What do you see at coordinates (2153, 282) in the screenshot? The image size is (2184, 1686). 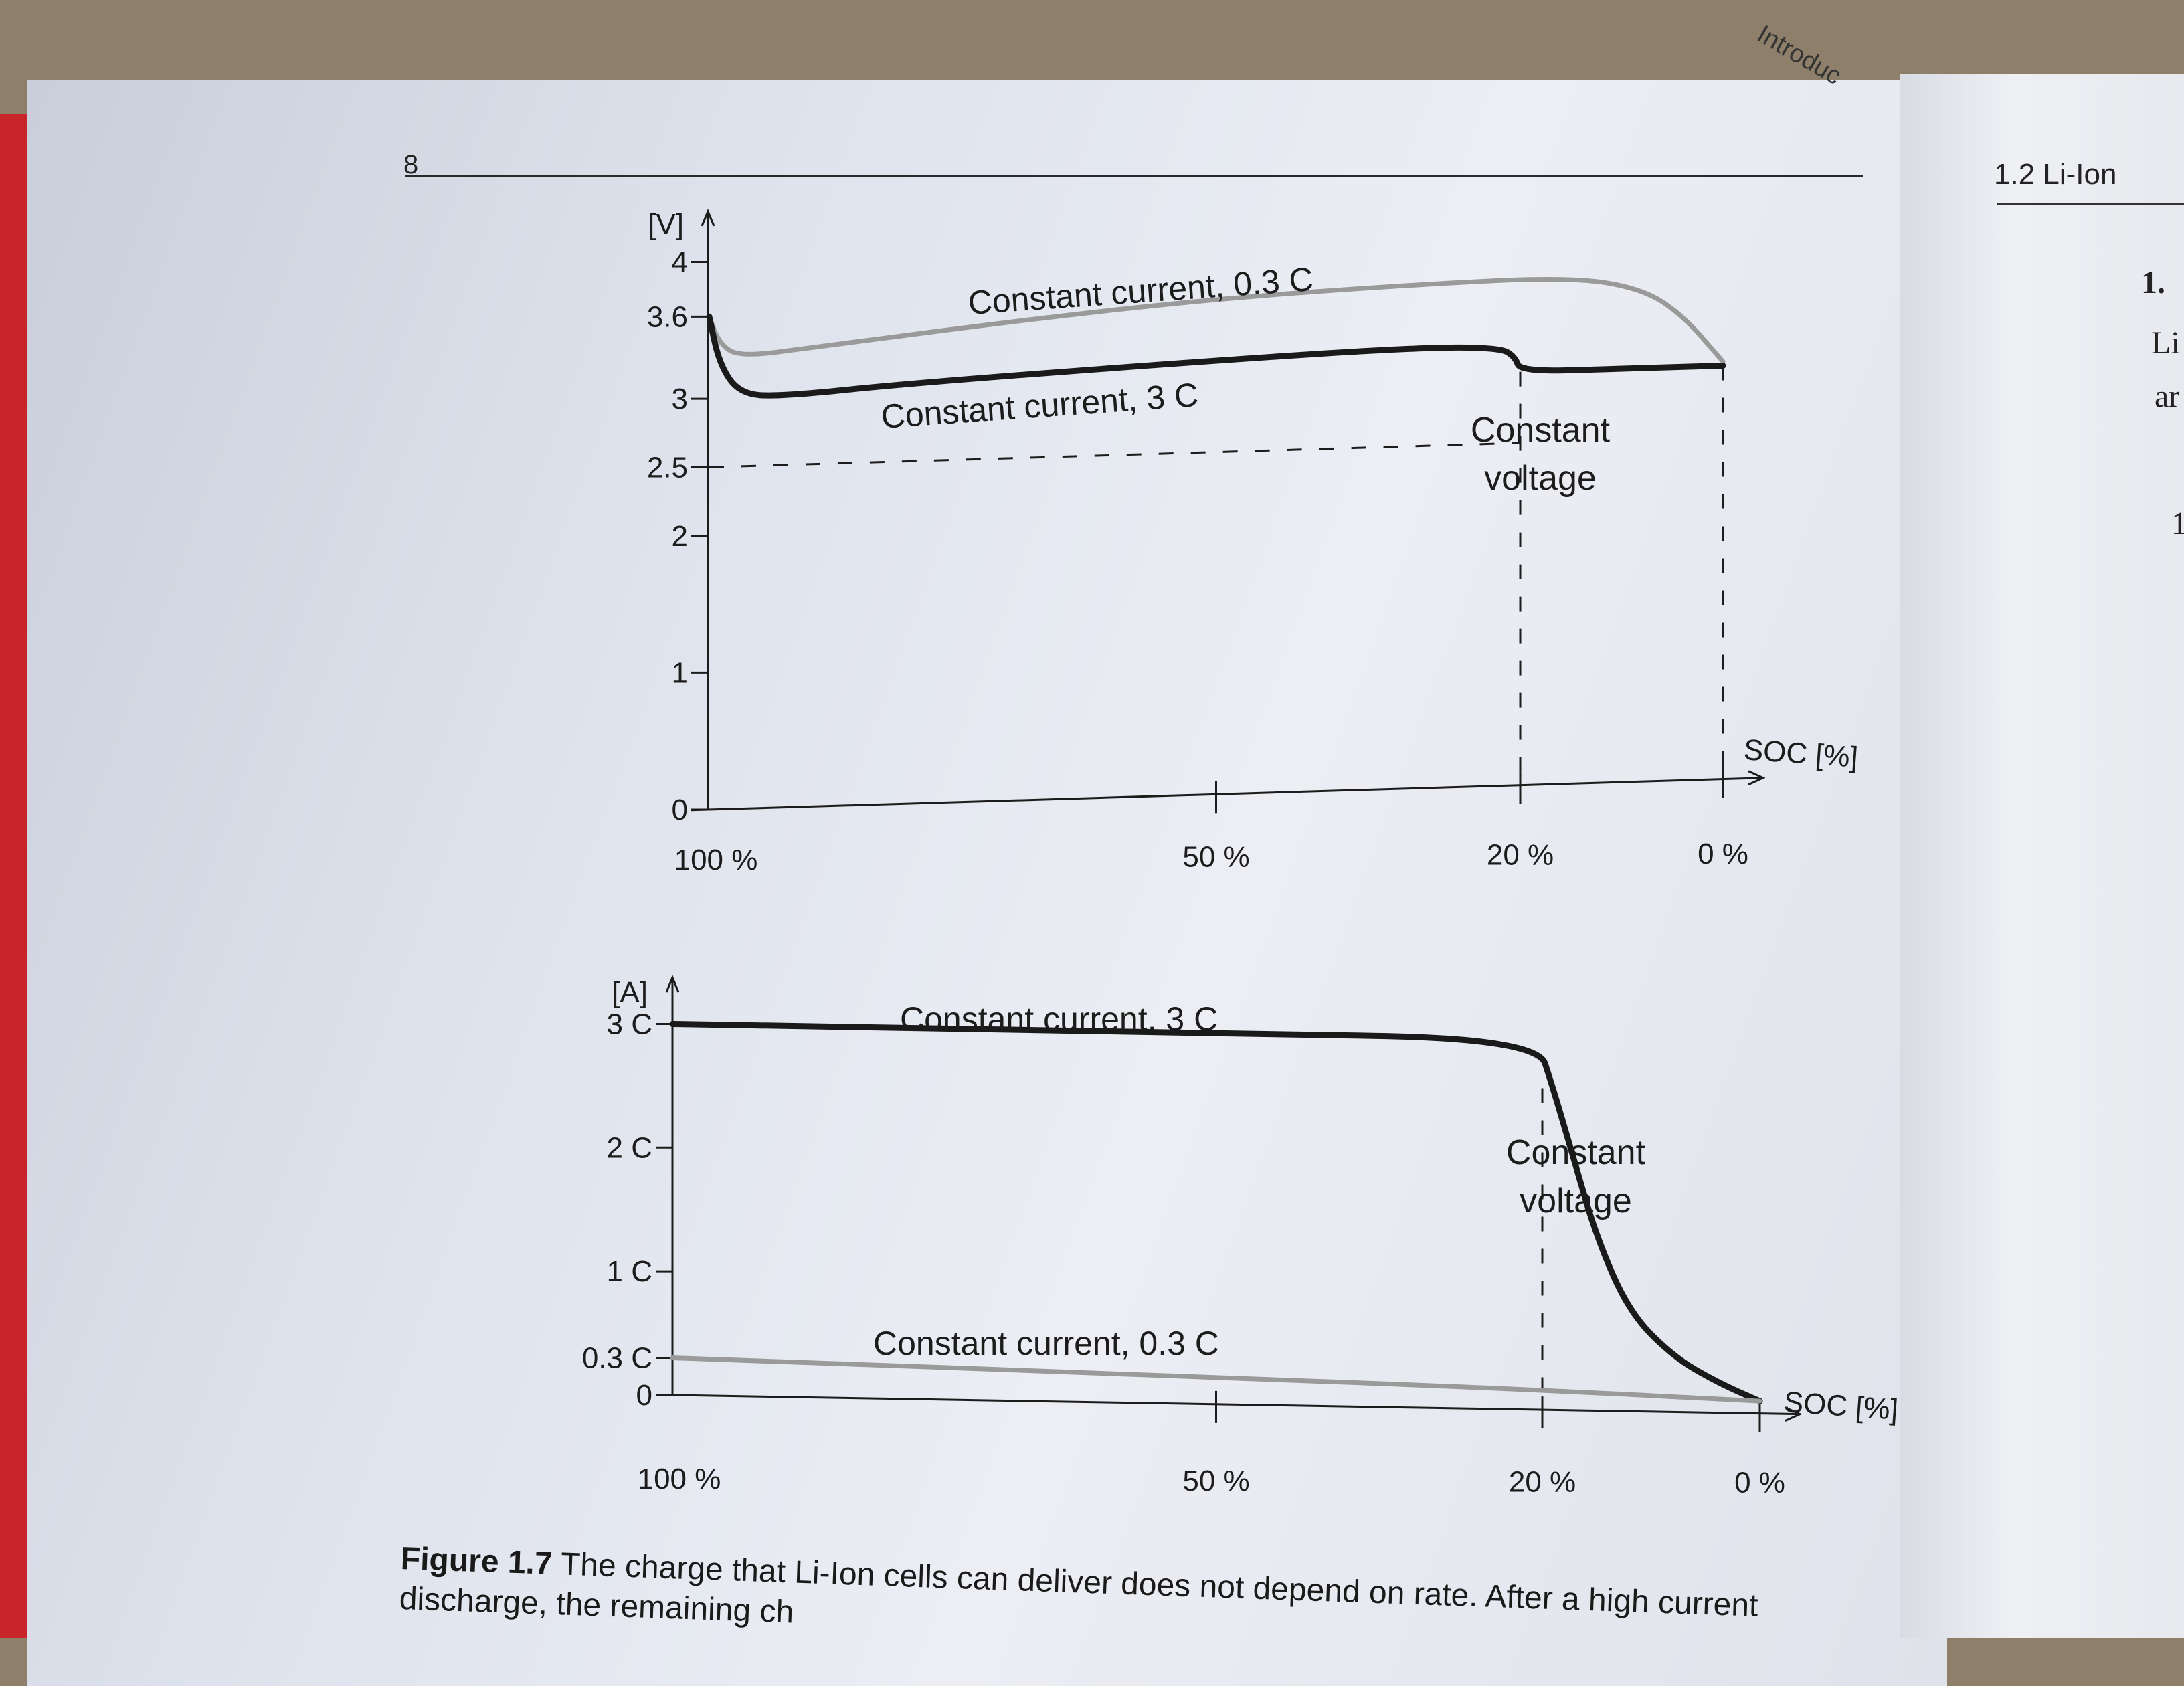 I see `right-page-fragment: 1.` at bounding box center [2153, 282].